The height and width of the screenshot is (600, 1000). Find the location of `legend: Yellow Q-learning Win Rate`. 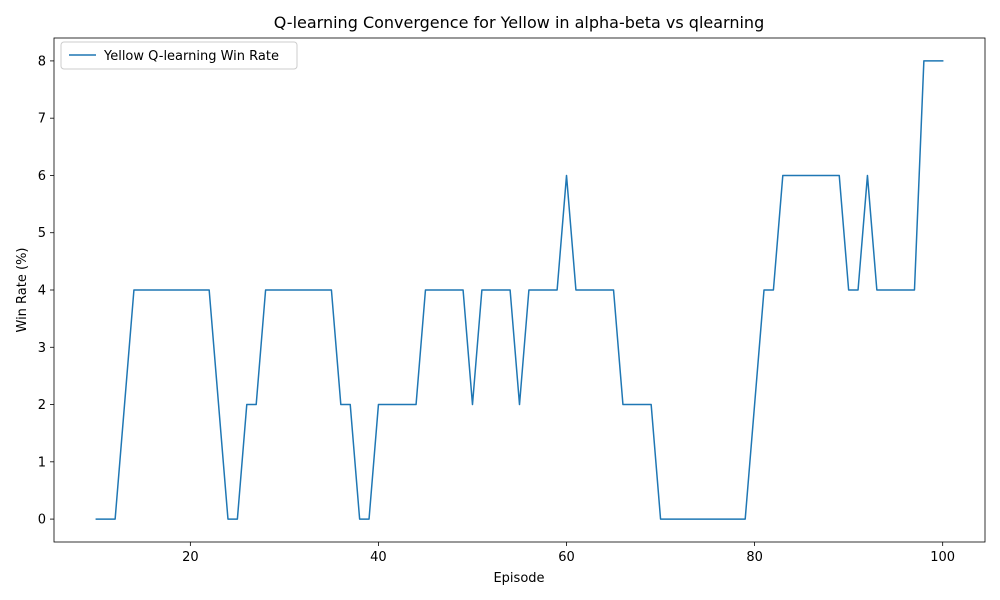

legend: Yellow Q-learning Win Rate is located at coordinates (179, 55).